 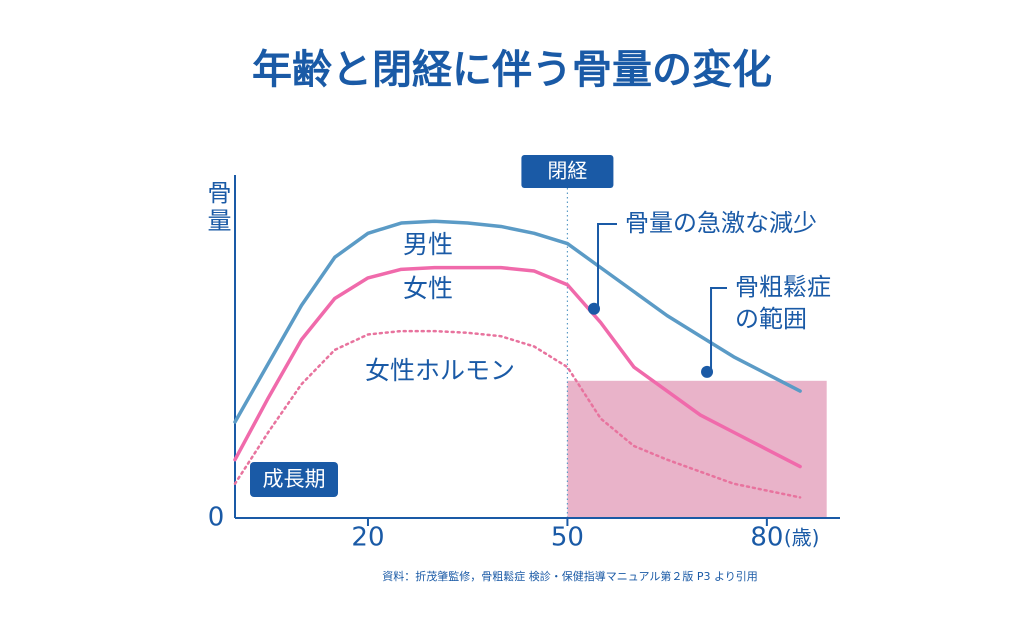 What do you see at coordinates (766, 538) in the screenshot?
I see `x-tick-label: 80` at bounding box center [766, 538].